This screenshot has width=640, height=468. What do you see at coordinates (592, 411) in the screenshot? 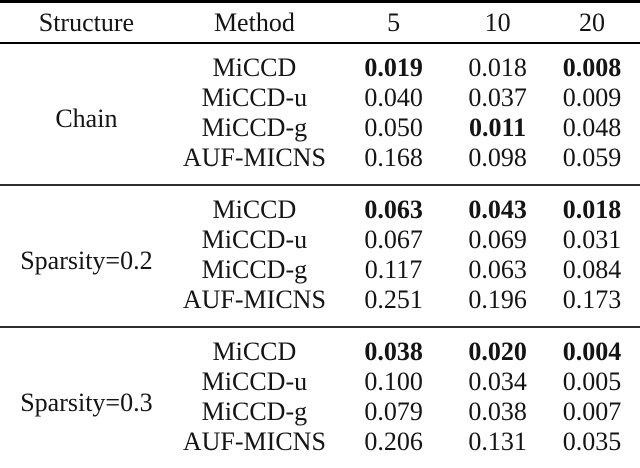
I see `value-cell: 0.007` at bounding box center [592, 411].